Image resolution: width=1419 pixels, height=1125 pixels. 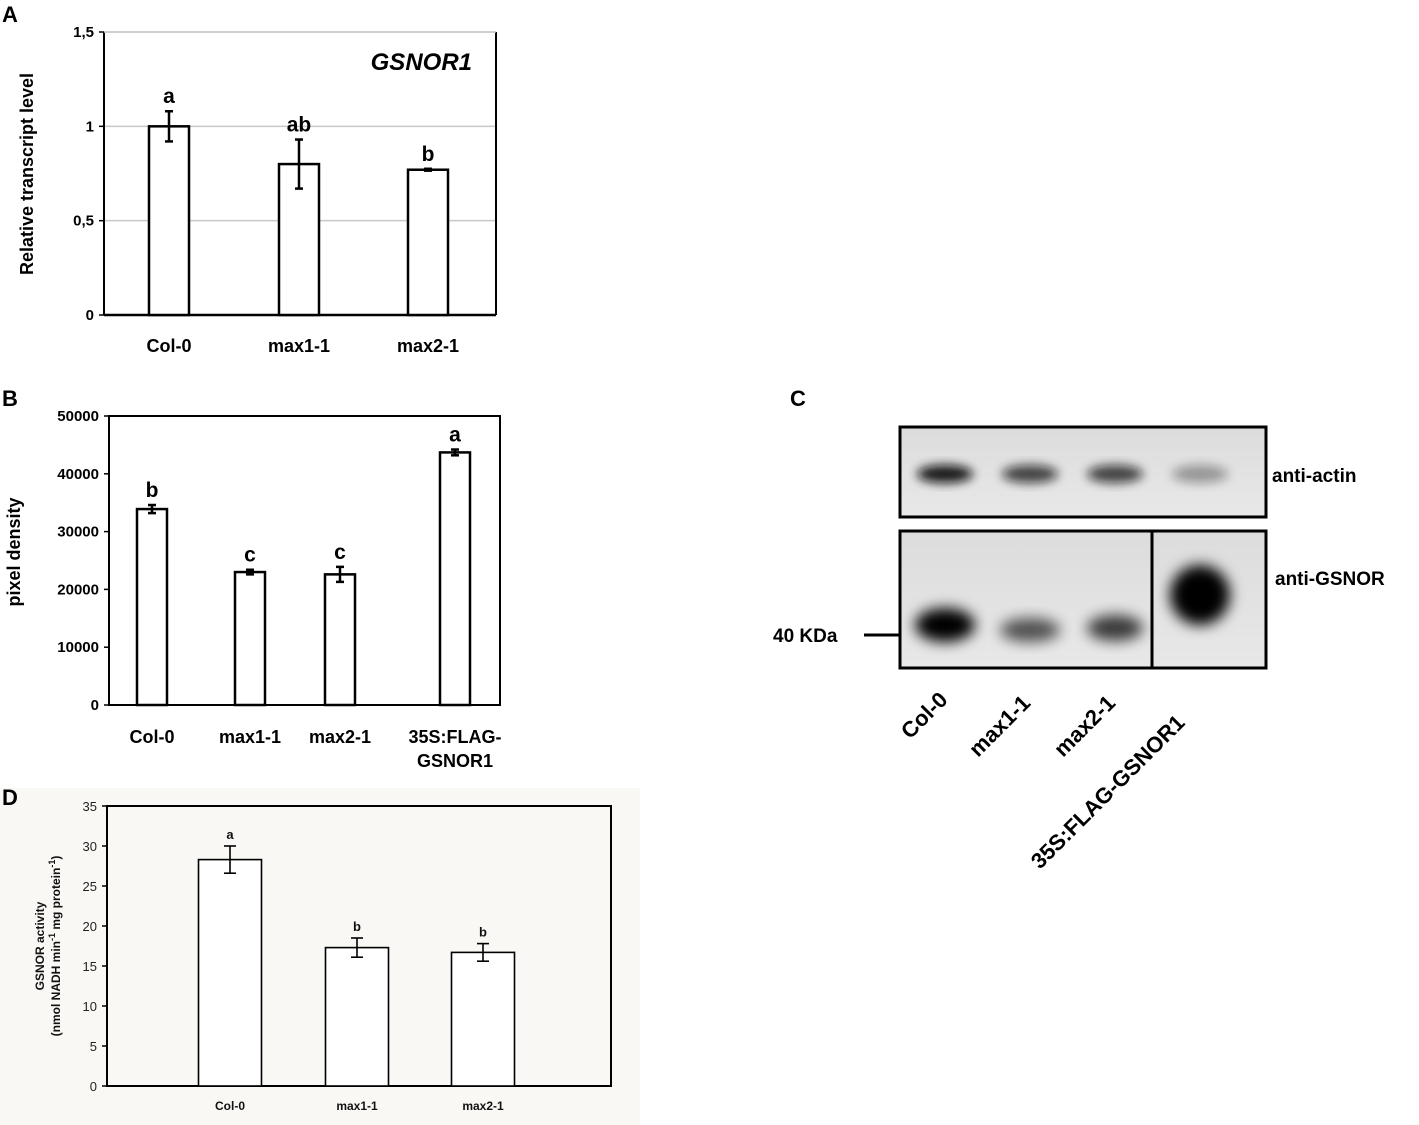 I want to click on anti-gsnor-label: anti-GSNOR, so click(x=1330, y=579).